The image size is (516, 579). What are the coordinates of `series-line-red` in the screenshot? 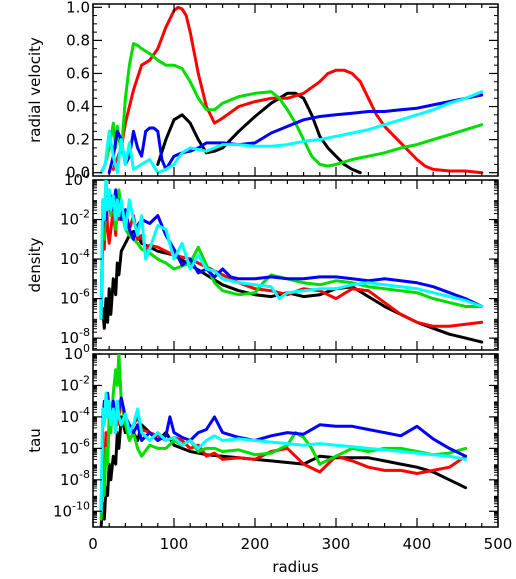 It's located at (283, 456).